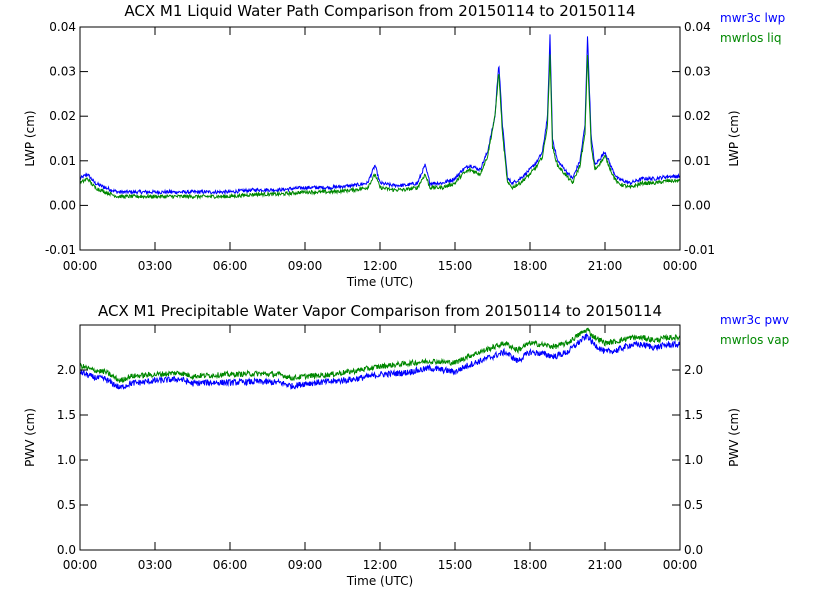  Describe the element at coordinates (380, 355) in the screenshot. I see `series-line-mwrlos-vap` at that location.